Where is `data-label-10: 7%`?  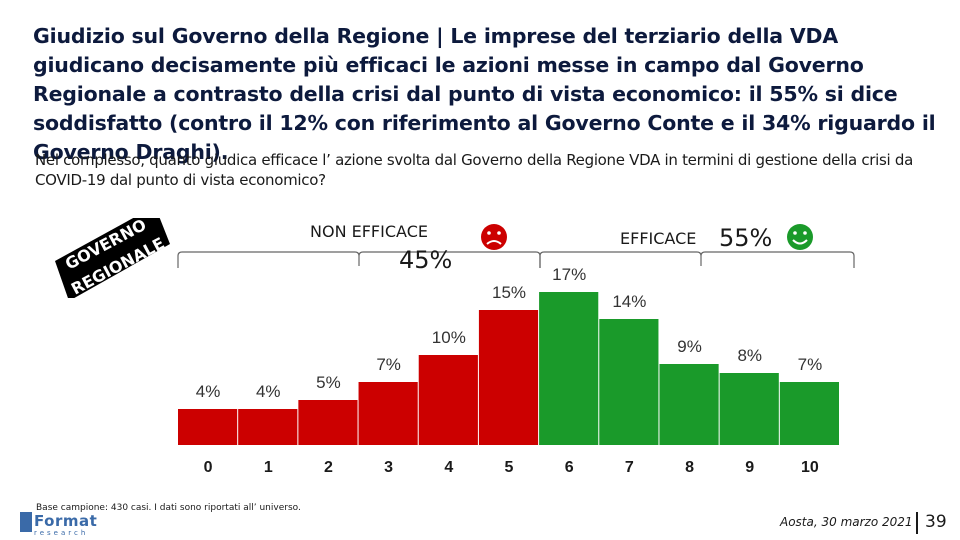
data-label-10: 7% is located at coordinates (810, 364).